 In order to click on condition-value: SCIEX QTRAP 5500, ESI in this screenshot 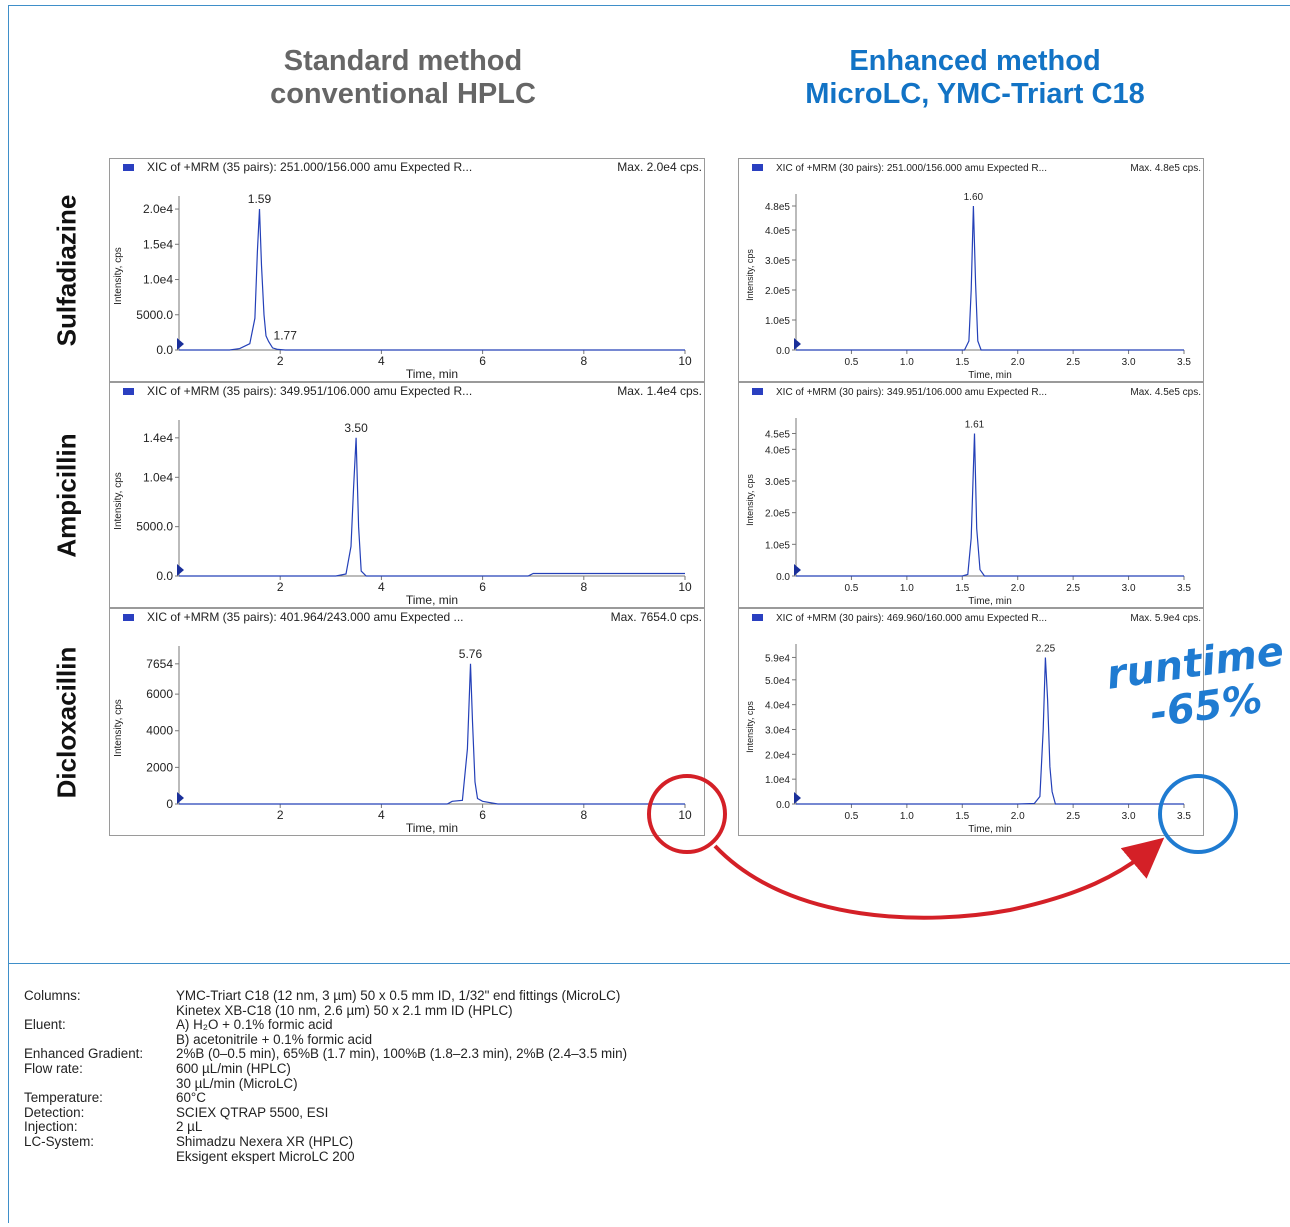, I will do `click(252, 1113)`.